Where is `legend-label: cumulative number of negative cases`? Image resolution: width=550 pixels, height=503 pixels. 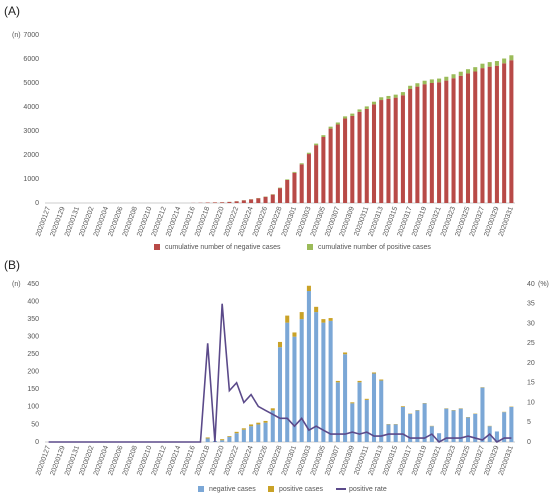
legend-label: cumulative number of negative cases is located at coordinates (223, 247).